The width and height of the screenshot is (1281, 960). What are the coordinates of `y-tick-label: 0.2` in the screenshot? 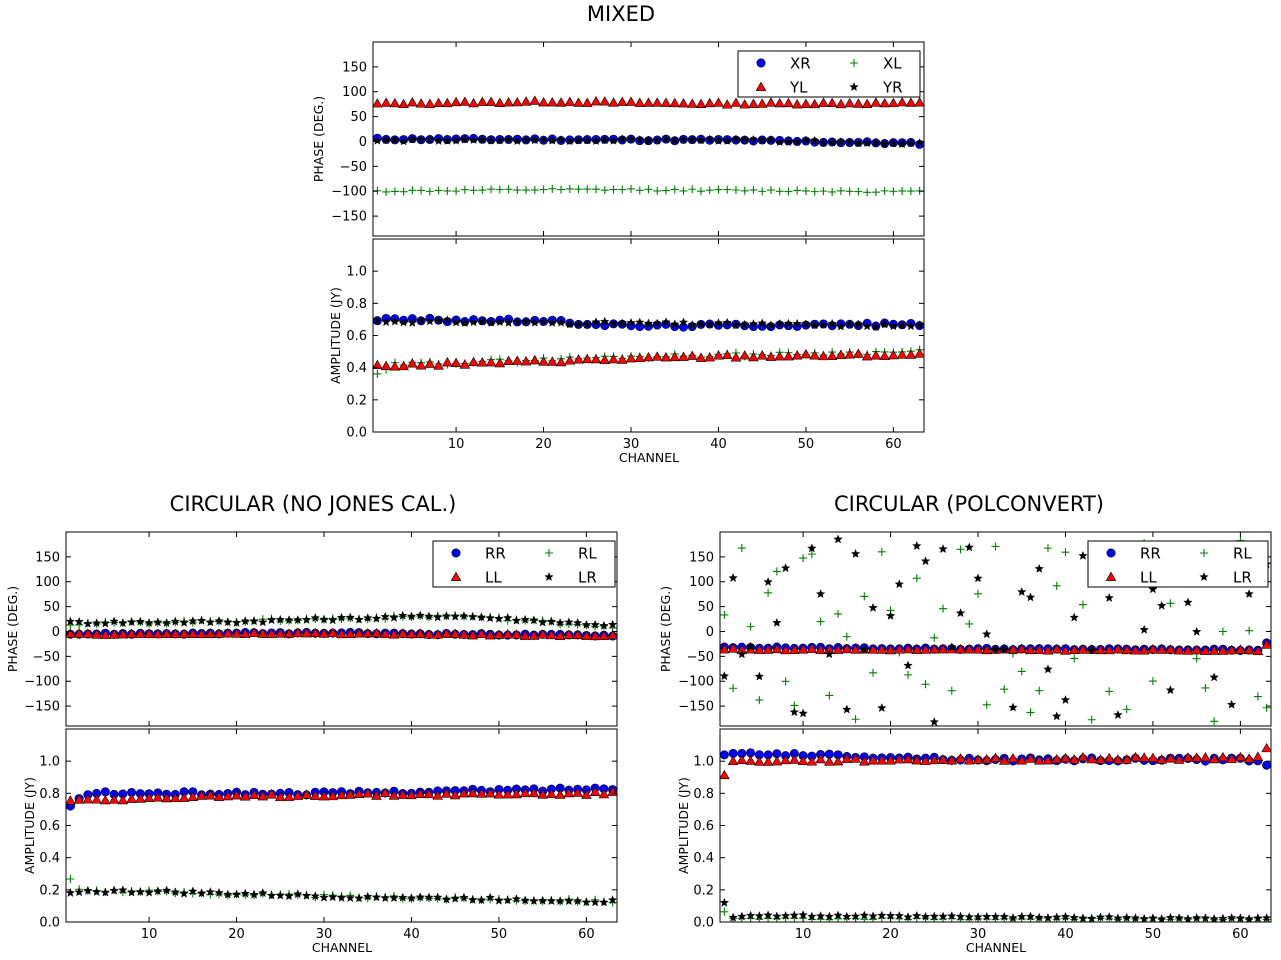 It's located at (703, 890).